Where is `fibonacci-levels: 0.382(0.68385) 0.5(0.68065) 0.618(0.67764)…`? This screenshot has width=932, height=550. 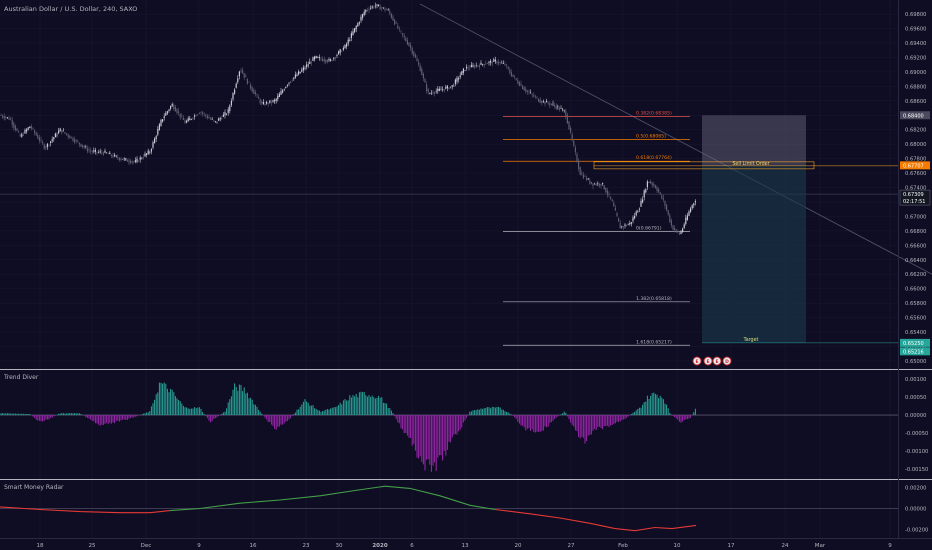
fibonacci-levels: 0.382(0.68385) 0.5(0.68065) 0.618(0.67764)… is located at coordinates (596, 228).